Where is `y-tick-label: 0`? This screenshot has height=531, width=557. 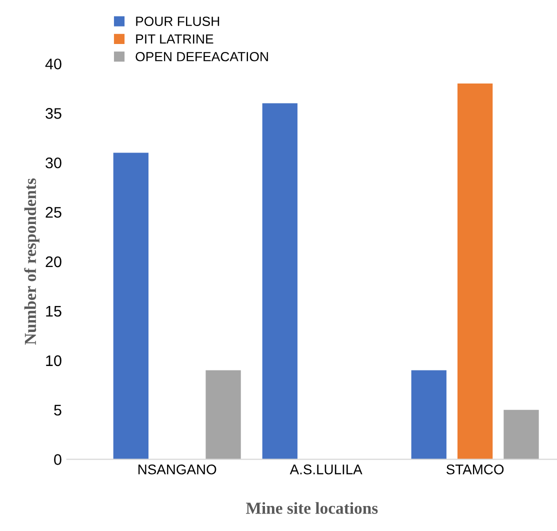
y-tick-label: 0 is located at coordinates (58, 459).